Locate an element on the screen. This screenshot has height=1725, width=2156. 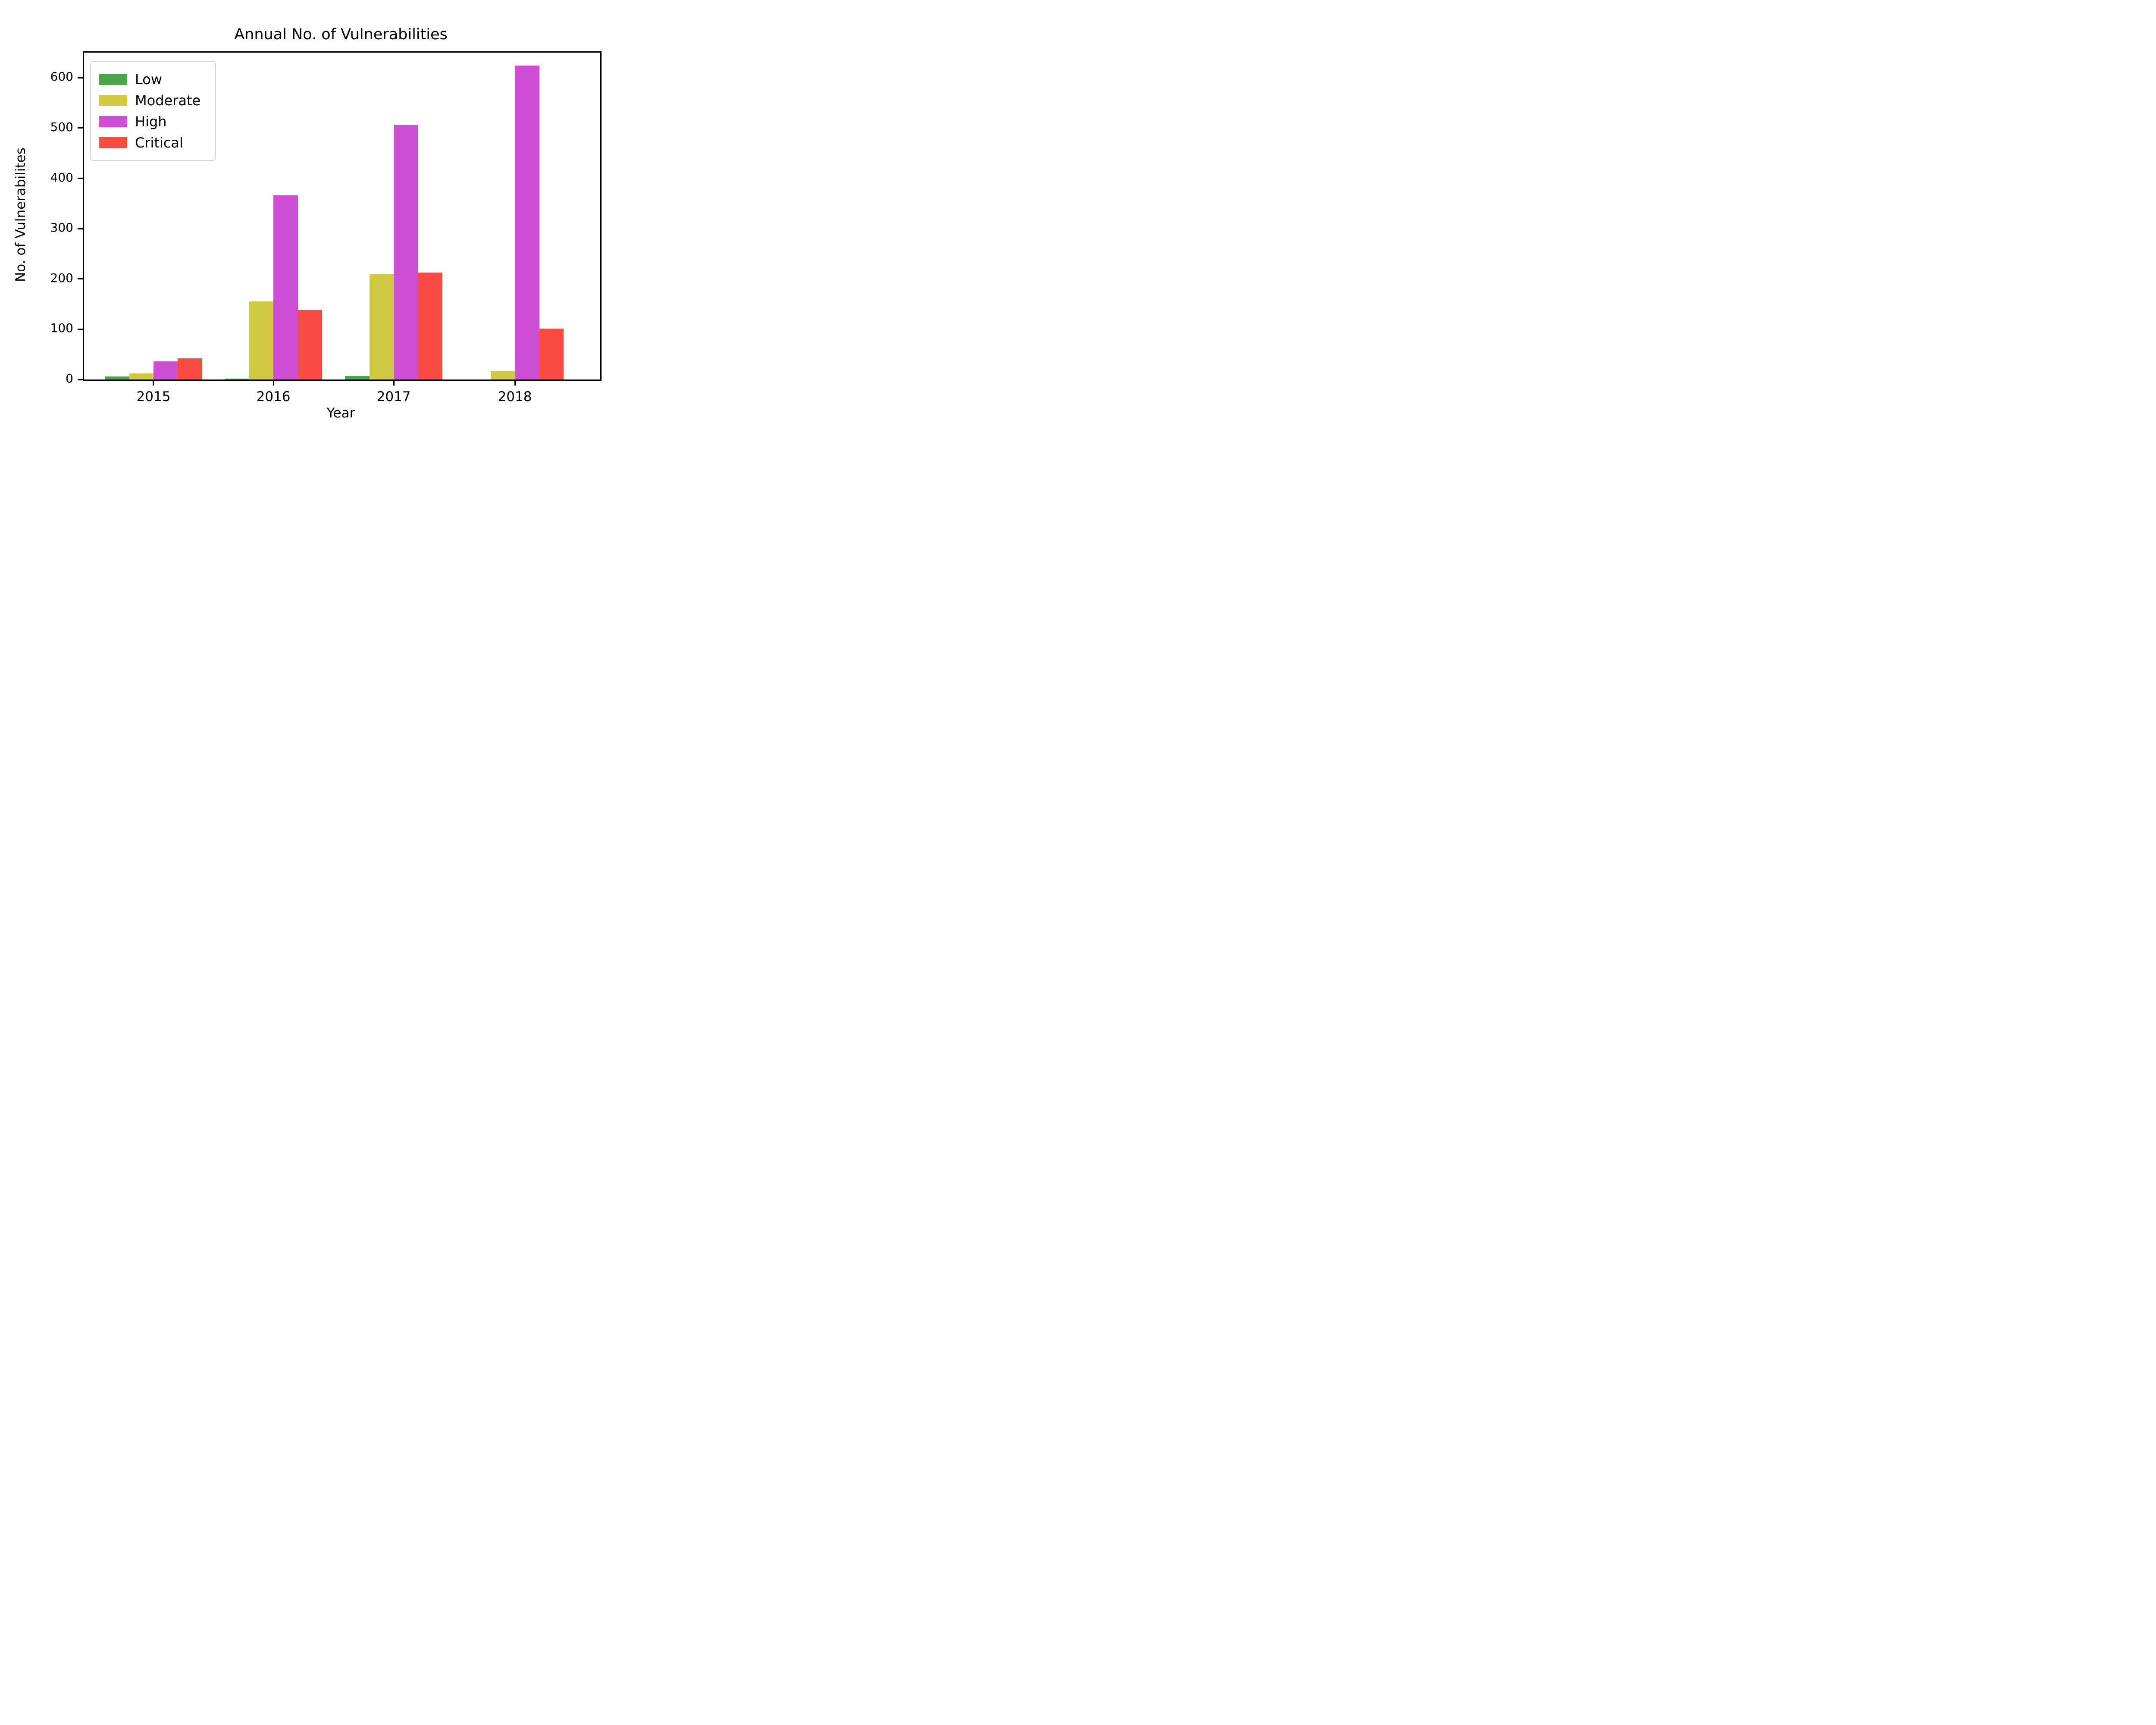
bar-2018-moderate is located at coordinates (502, 376).